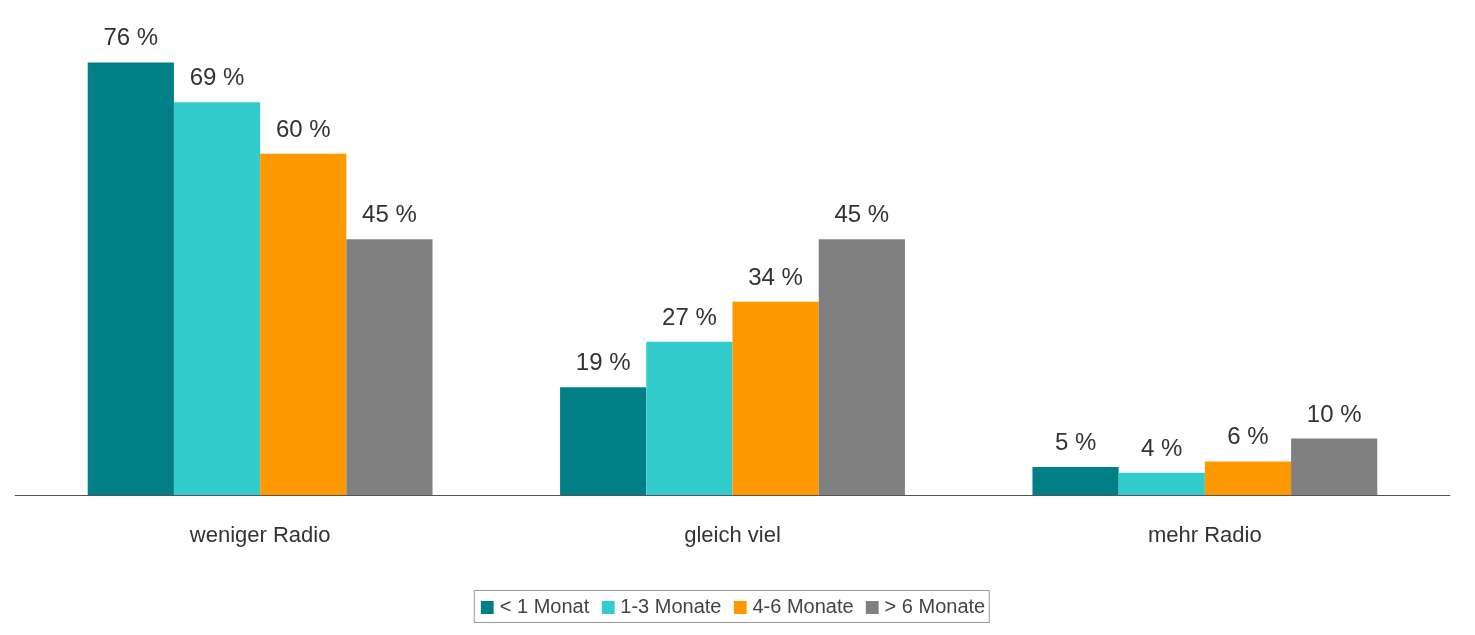 This screenshot has height=635, width=1475. I want to click on legend-label: 4-6 Monate, so click(803, 606).